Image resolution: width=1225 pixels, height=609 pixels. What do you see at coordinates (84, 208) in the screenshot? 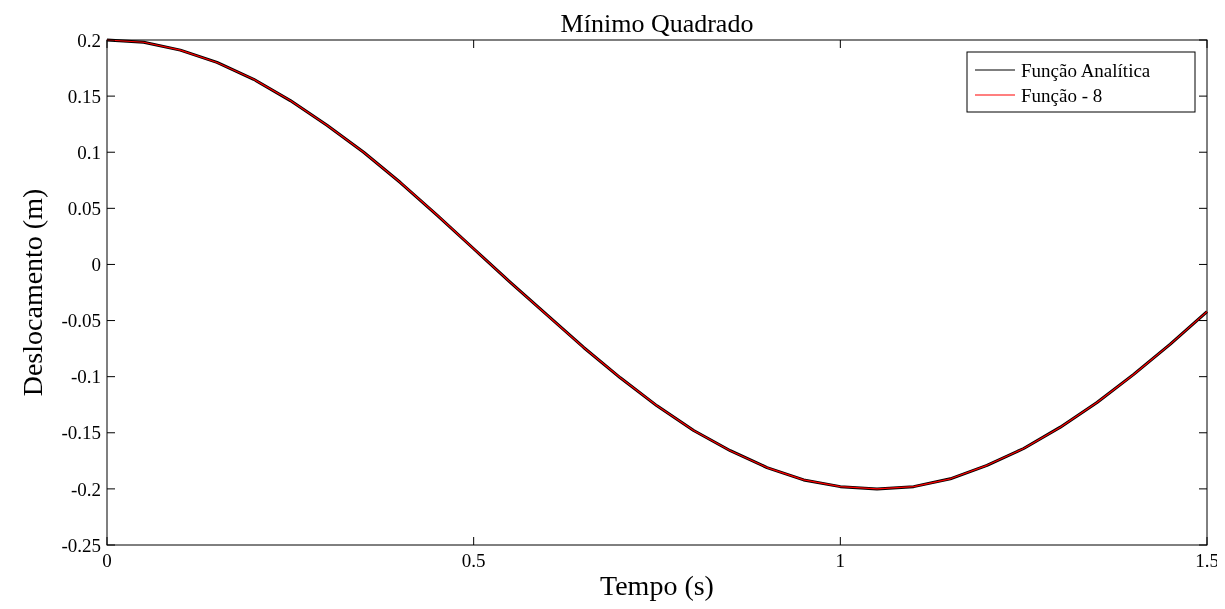
I see `y-tick-label: 0.05` at bounding box center [84, 208].